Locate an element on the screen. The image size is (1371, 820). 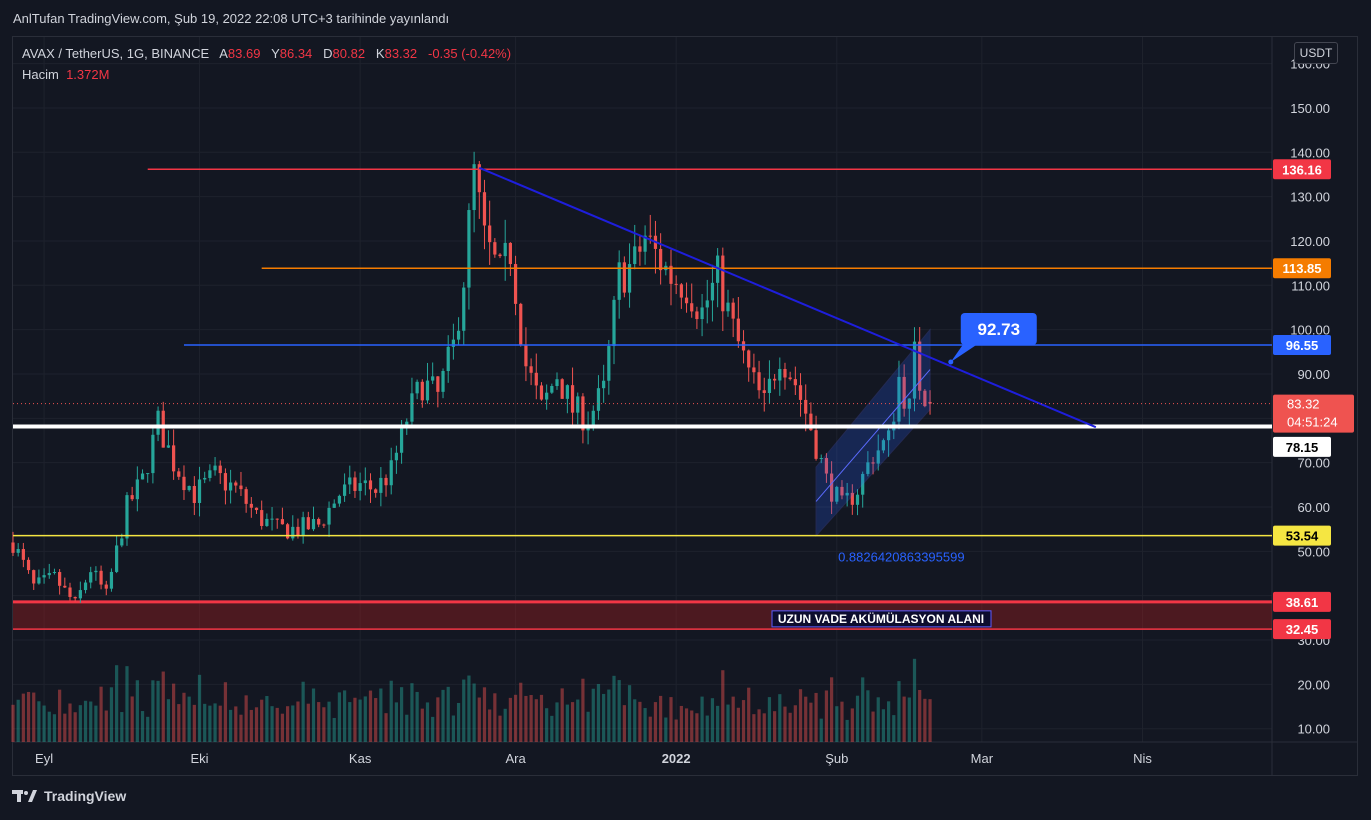
zone-bottom-badge-bg is located at coordinates (1302, 629).